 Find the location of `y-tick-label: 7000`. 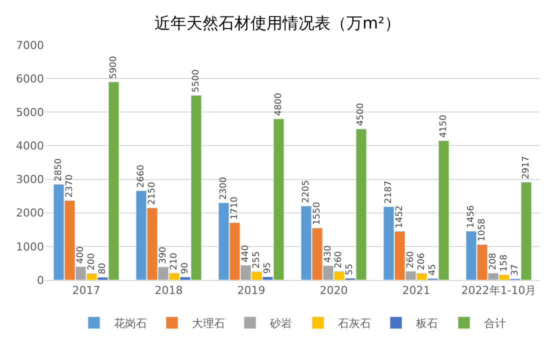

y-tick-label: 7000 is located at coordinates (30, 45).